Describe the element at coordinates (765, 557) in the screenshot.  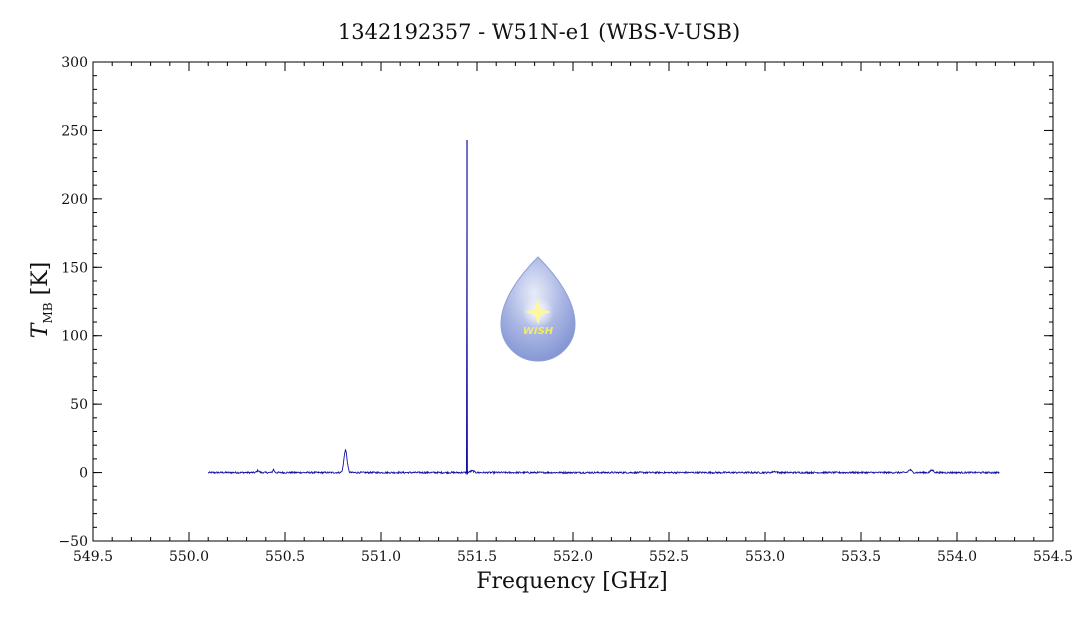
I see `x-tick-label: 553.0` at that location.